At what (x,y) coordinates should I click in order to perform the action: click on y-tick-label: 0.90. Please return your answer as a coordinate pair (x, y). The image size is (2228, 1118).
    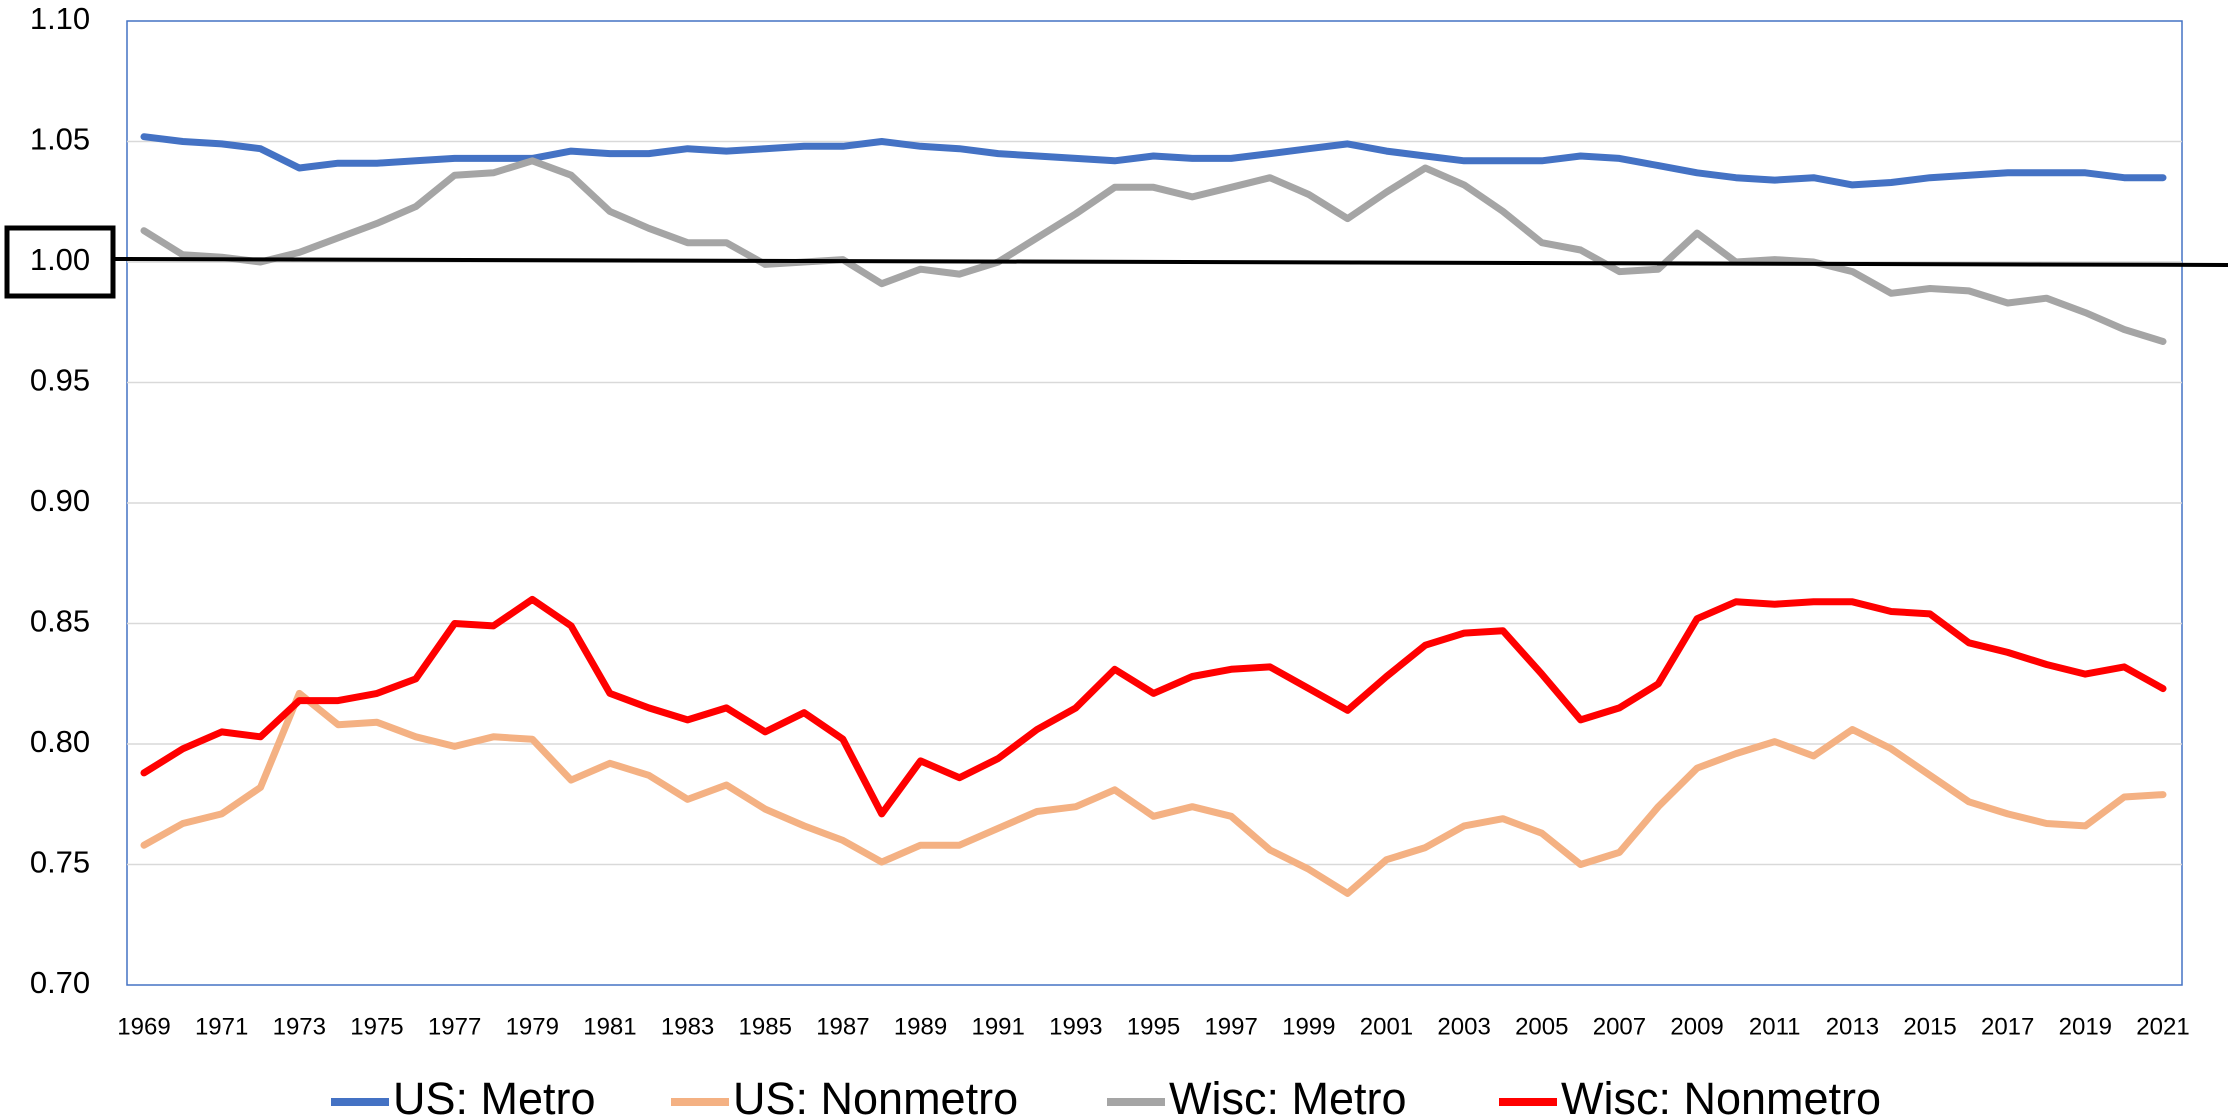
    Looking at the image, I should click on (60, 500).